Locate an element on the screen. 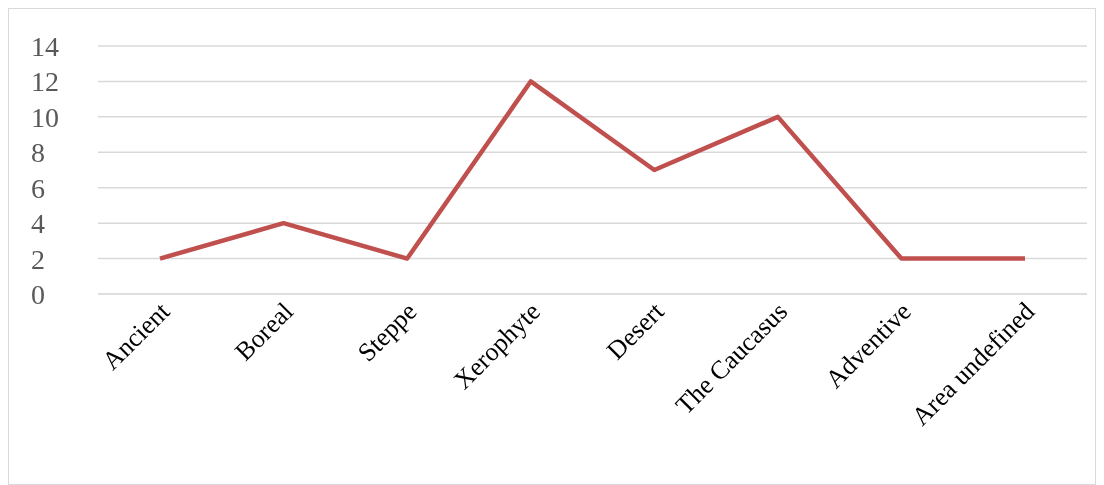 This screenshot has width=1104, height=485. y-tick-label: 2 is located at coordinates (38, 259).